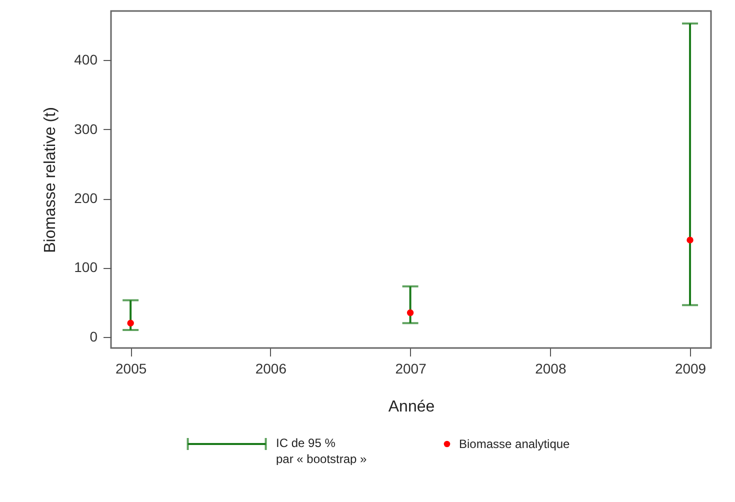  I want to click on x-axis-title: Année, so click(411, 407).